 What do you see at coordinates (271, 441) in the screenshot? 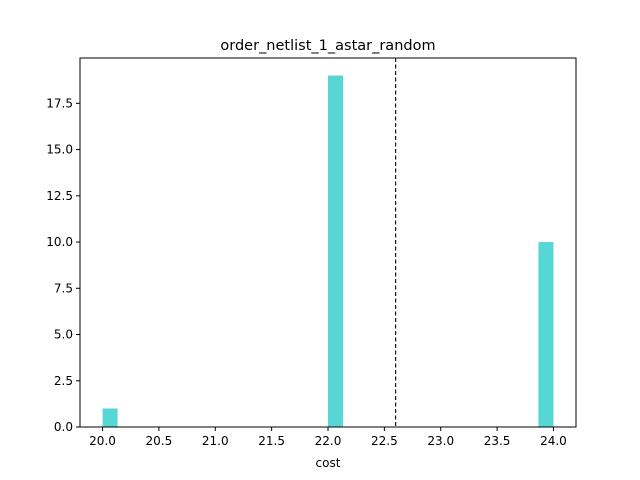
I see `x-tick-label: 21.5` at bounding box center [271, 441].